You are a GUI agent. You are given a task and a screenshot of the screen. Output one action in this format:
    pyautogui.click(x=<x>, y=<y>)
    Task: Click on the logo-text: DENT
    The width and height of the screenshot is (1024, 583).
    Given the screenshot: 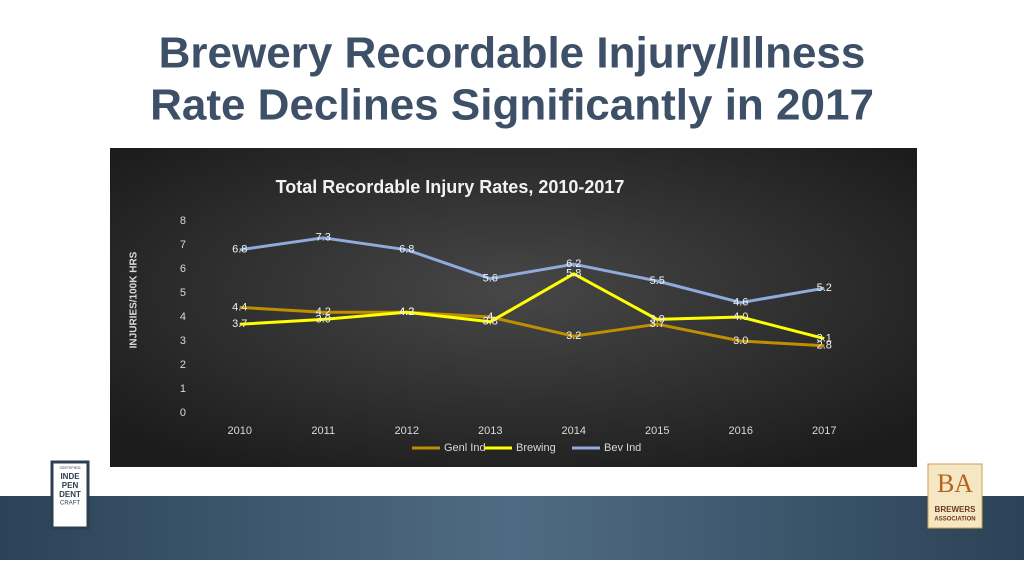 What is the action you would take?
    pyautogui.click(x=70, y=494)
    